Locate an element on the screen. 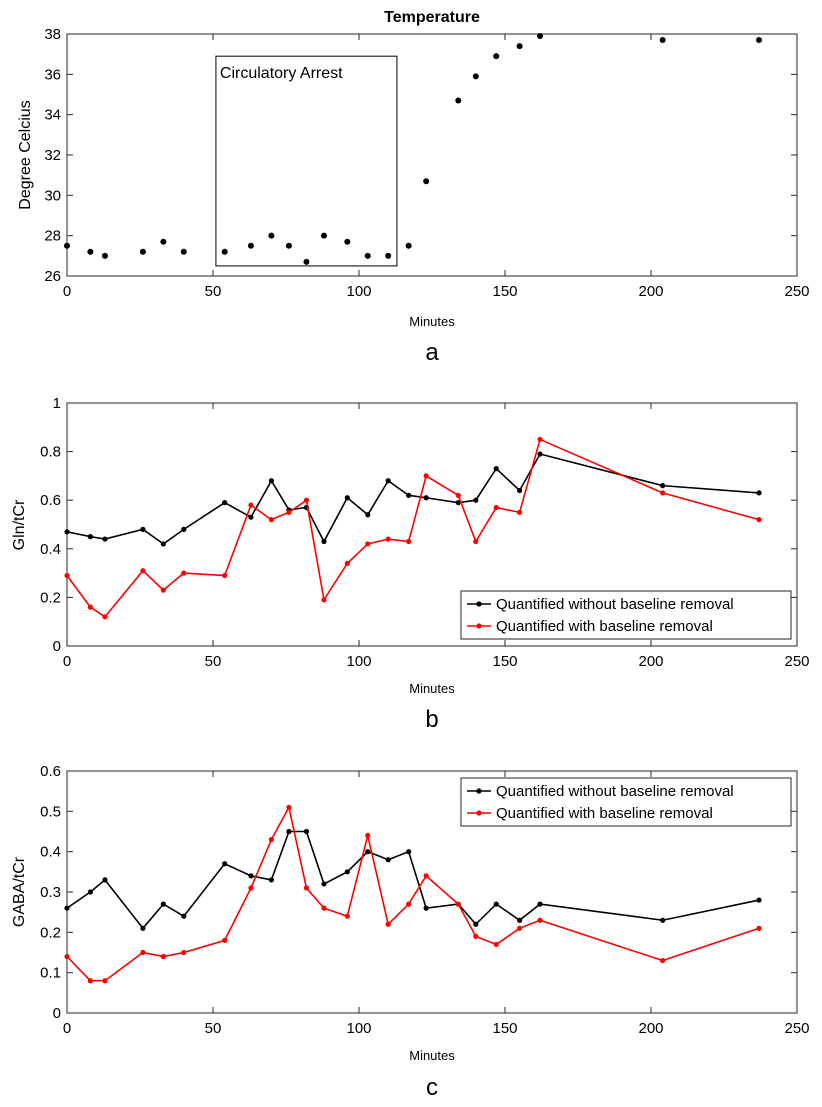 This screenshot has height=1107, width=822. y-tick-label: 38 is located at coordinates (52, 34).